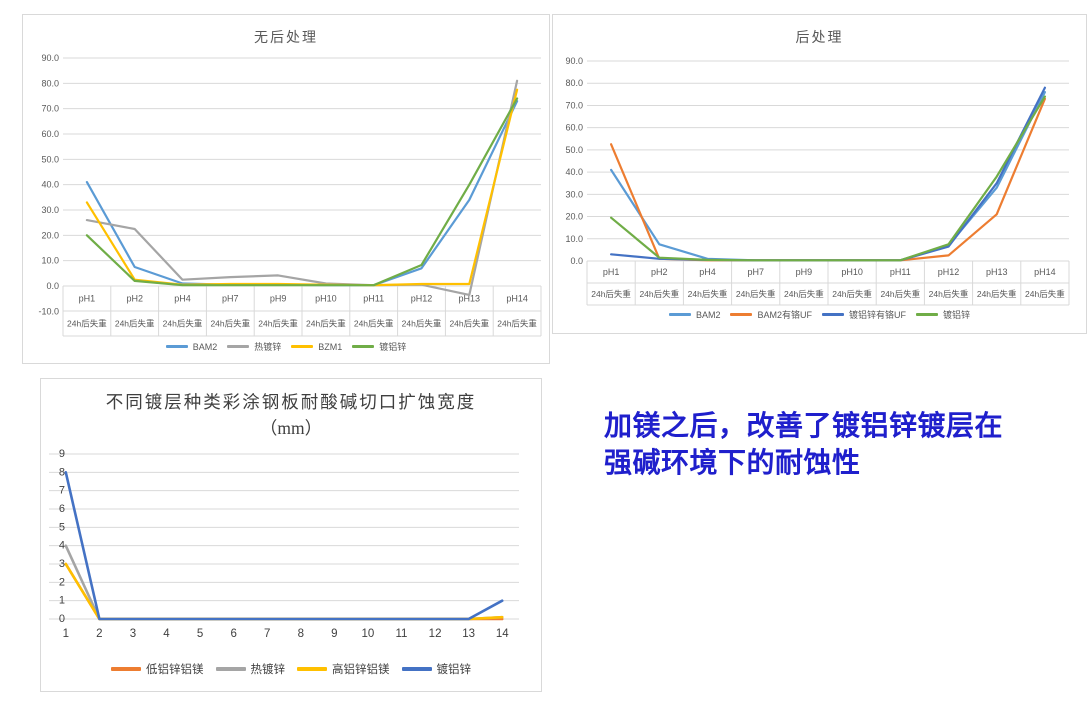 The width and height of the screenshot is (1090, 712). I want to click on y-axis-tick: 50.0, so click(50, 159).